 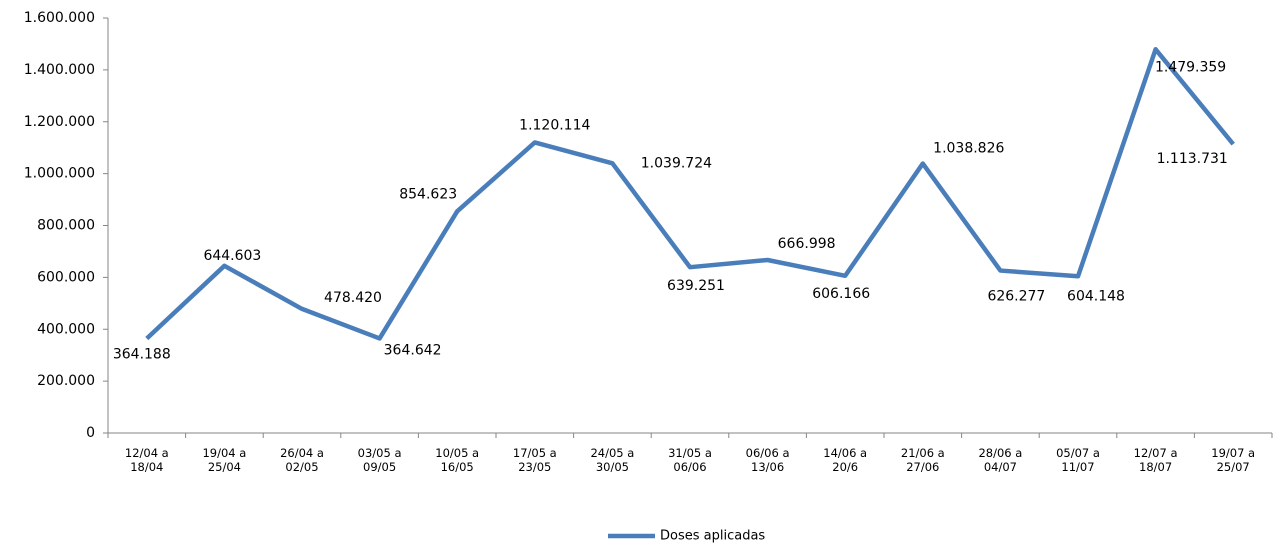 What do you see at coordinates (841, 294) in the screenshot?
I see `data-label: 606.166` at bounding box center [841, 294].